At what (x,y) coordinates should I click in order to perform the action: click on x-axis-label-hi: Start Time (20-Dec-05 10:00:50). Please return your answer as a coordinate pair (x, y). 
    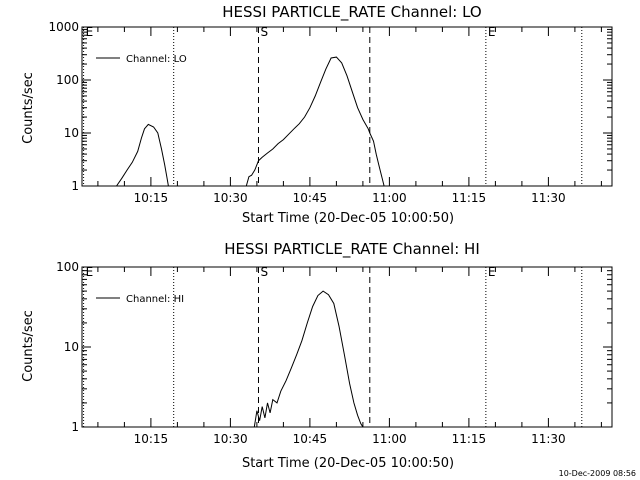
    Looking at the image, I should click on (348, 463).